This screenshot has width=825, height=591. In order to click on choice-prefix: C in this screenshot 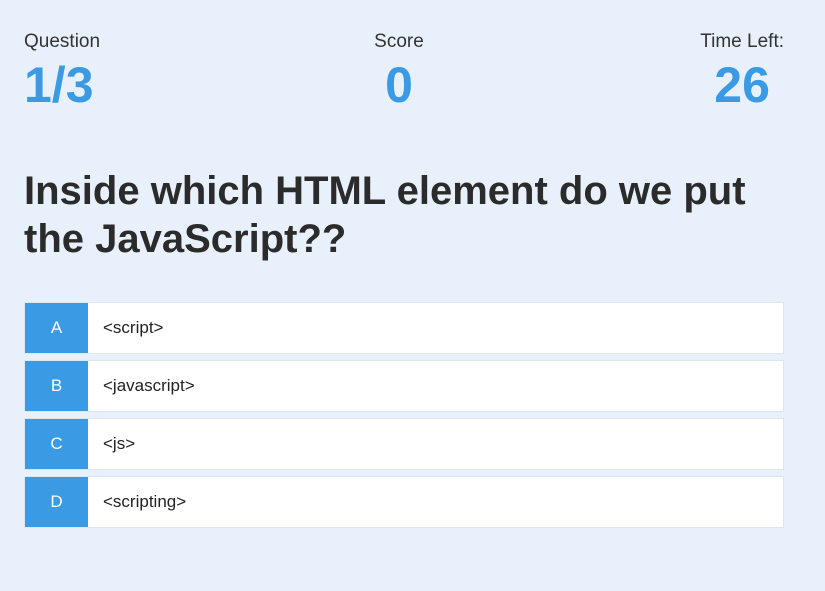, I will do `click(56, 444)`.